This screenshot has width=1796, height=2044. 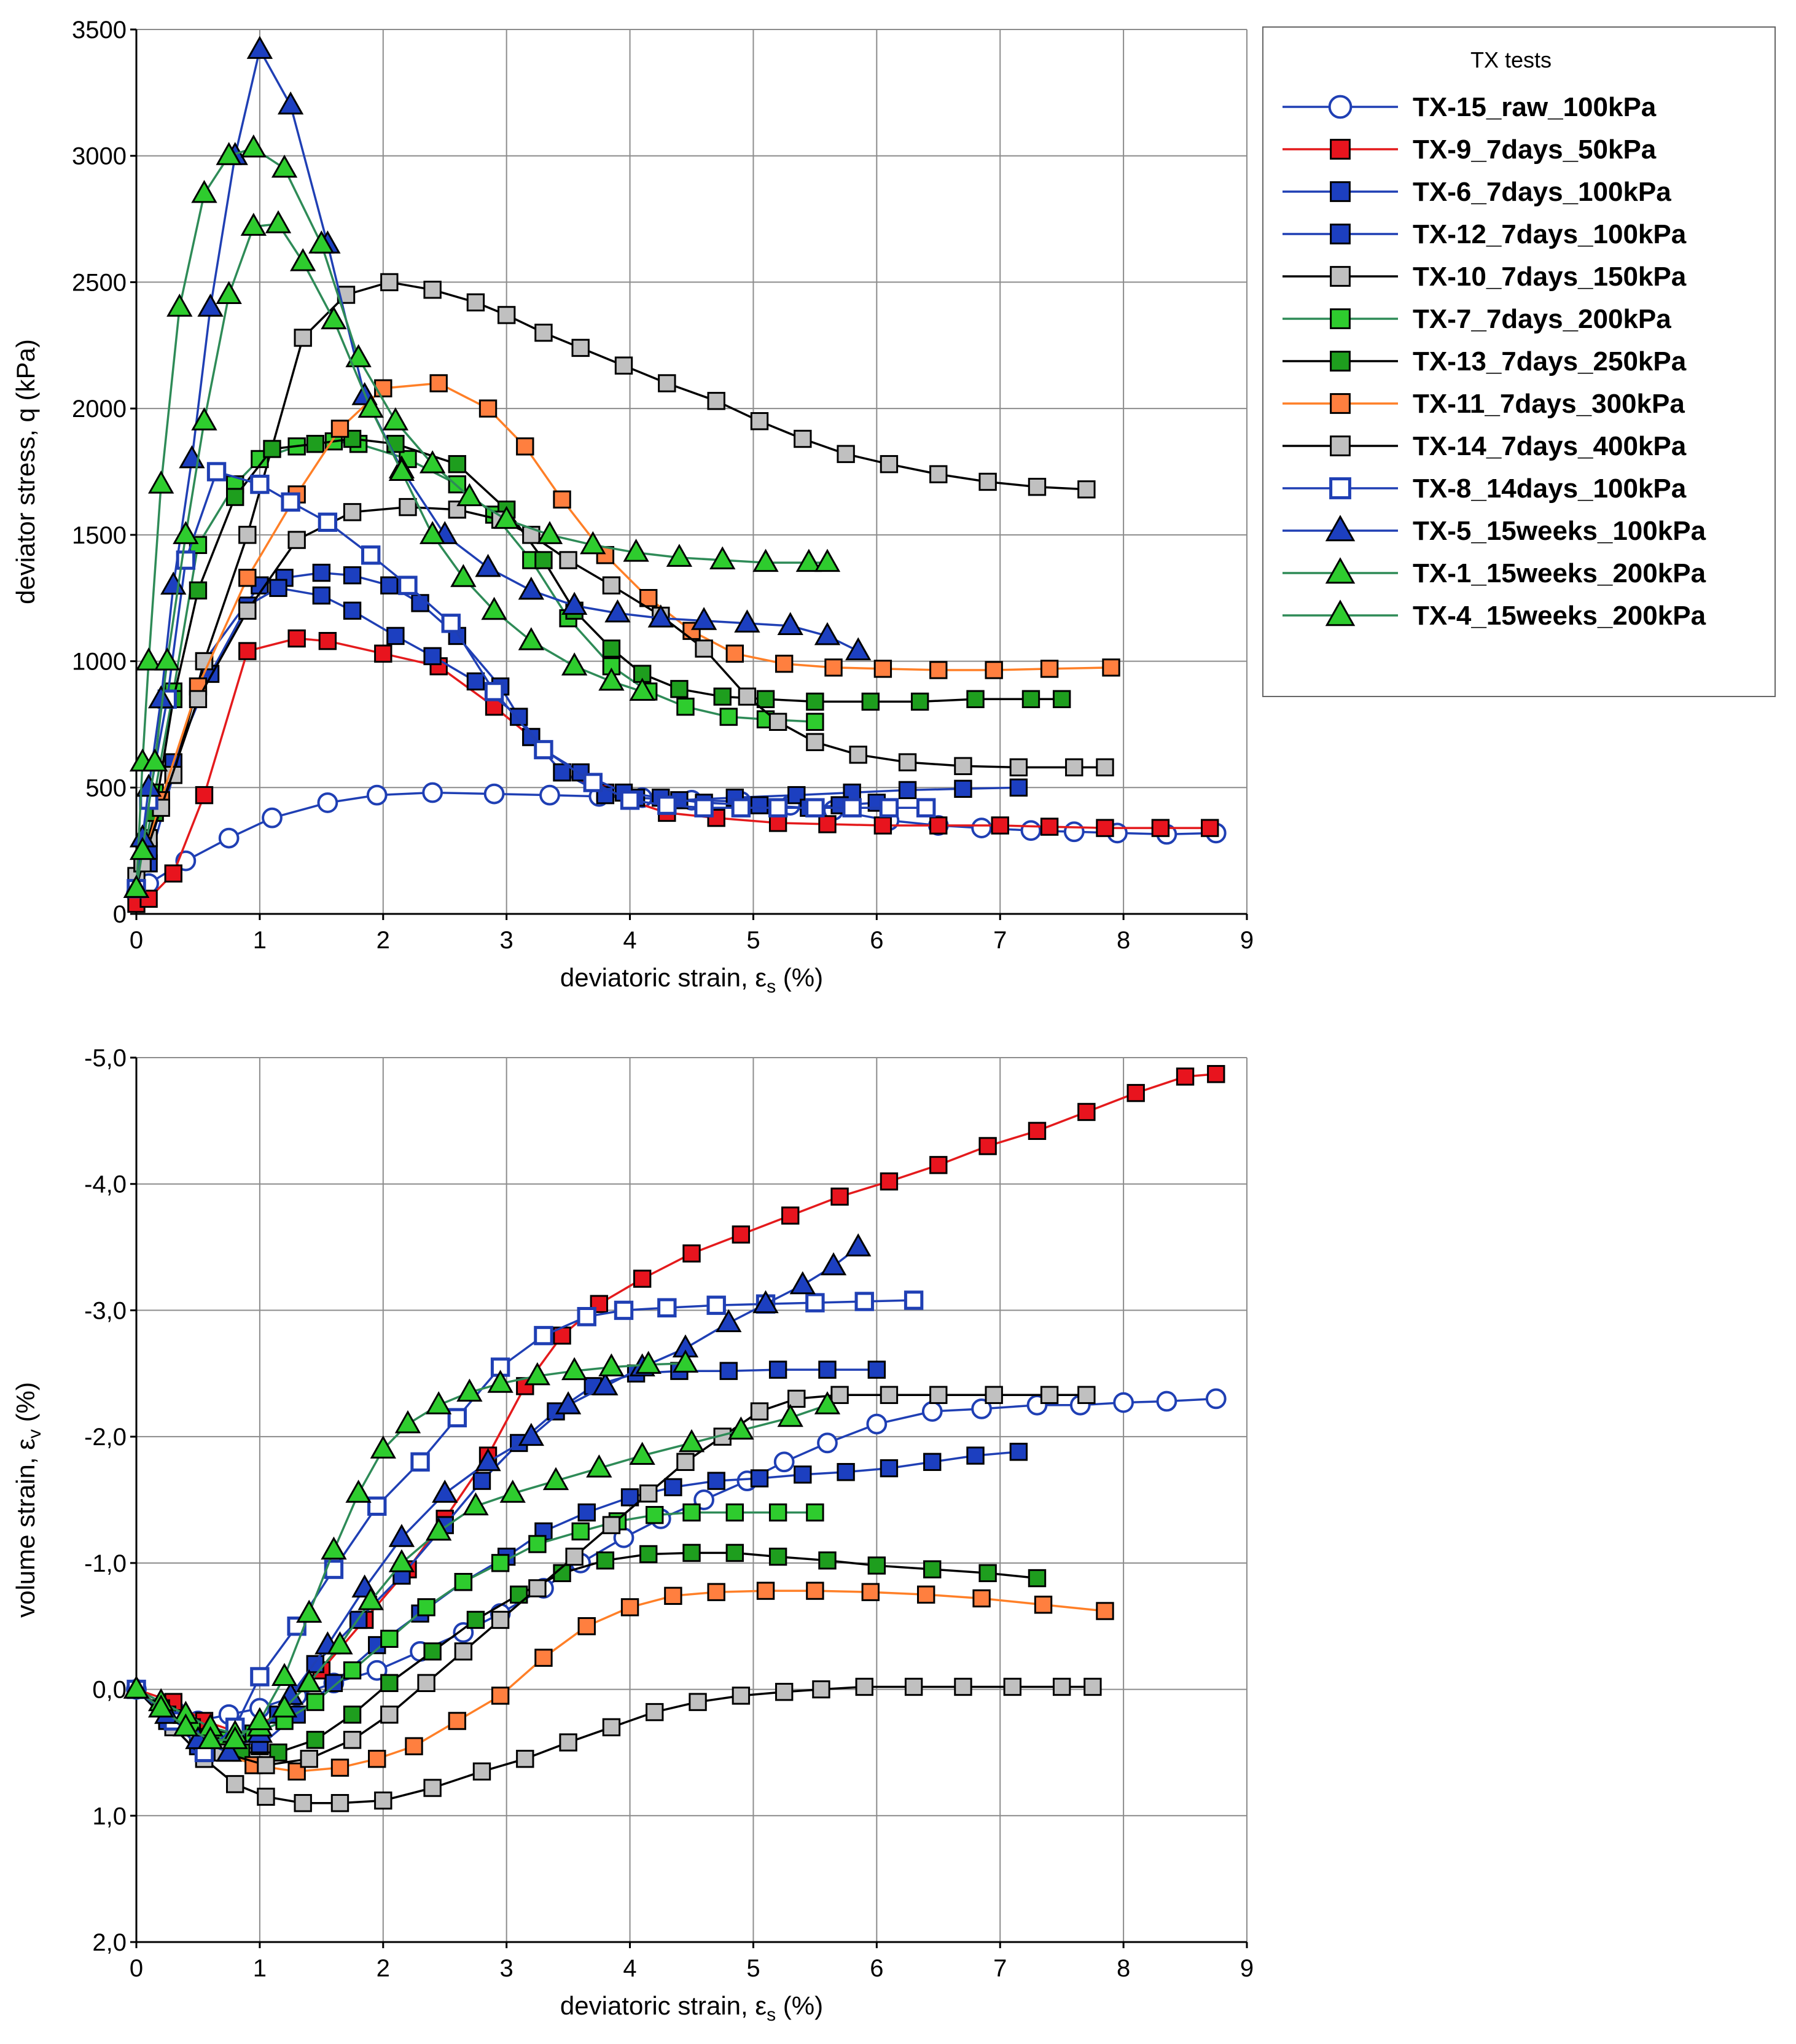 What do you see at coordinates (1494, 530) in the screenshot?
I see `legend-entry: TX-5_15weeks_100kPa` at bounding box center [1494, 530].